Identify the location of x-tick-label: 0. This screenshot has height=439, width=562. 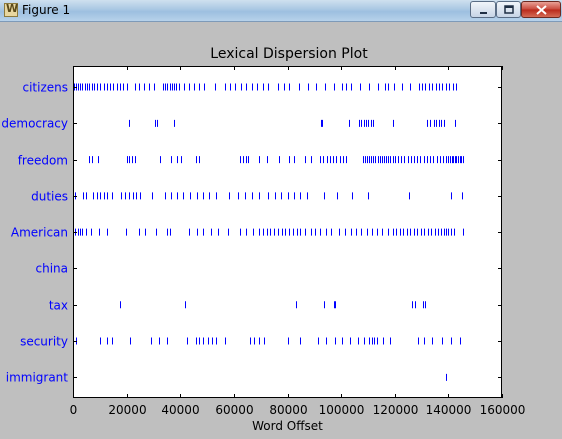
(74, 410).